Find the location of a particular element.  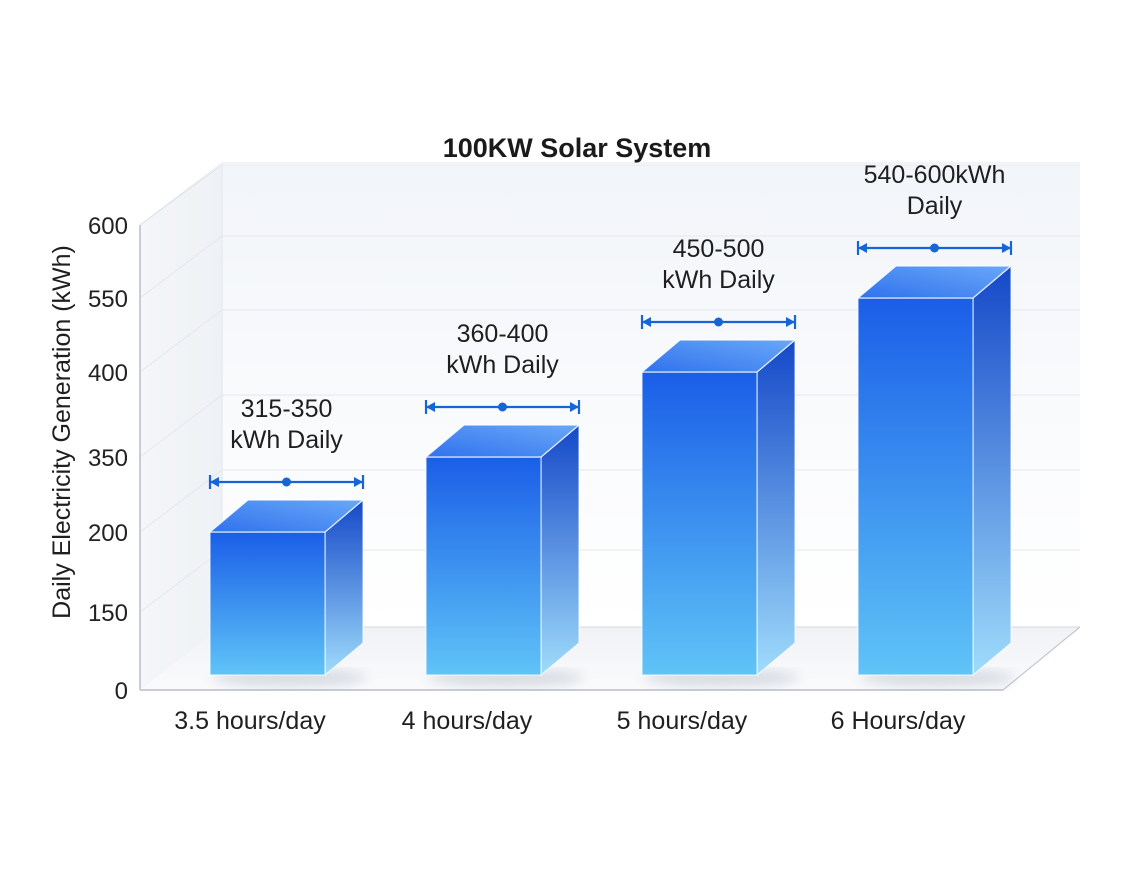

x-tick-label: 4 hours/day is located at coordinates (467, 721).